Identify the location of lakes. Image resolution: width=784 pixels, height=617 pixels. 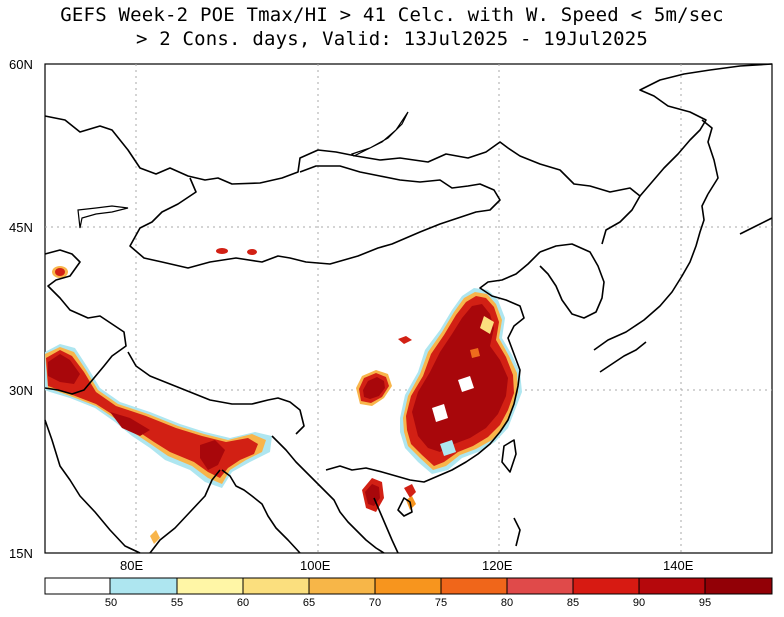
(243, 170).